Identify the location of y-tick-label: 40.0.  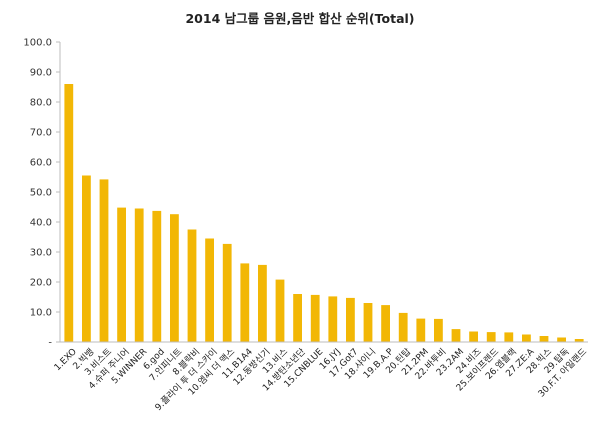
(41, 223).